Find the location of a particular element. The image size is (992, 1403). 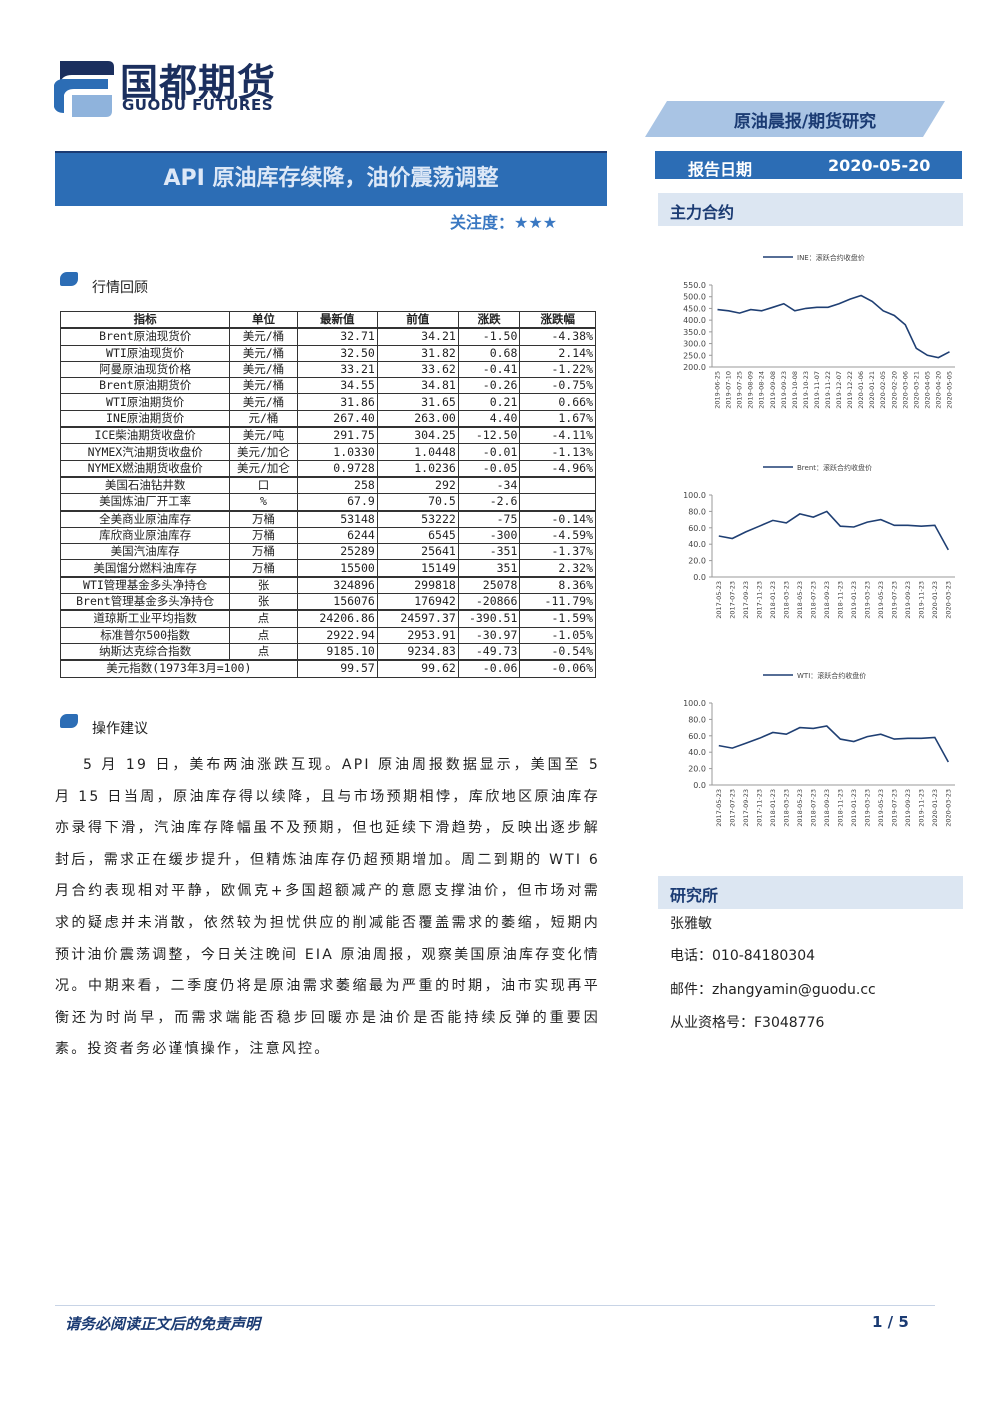

table-cell: 31.65 is located at coordinates (417, 402).